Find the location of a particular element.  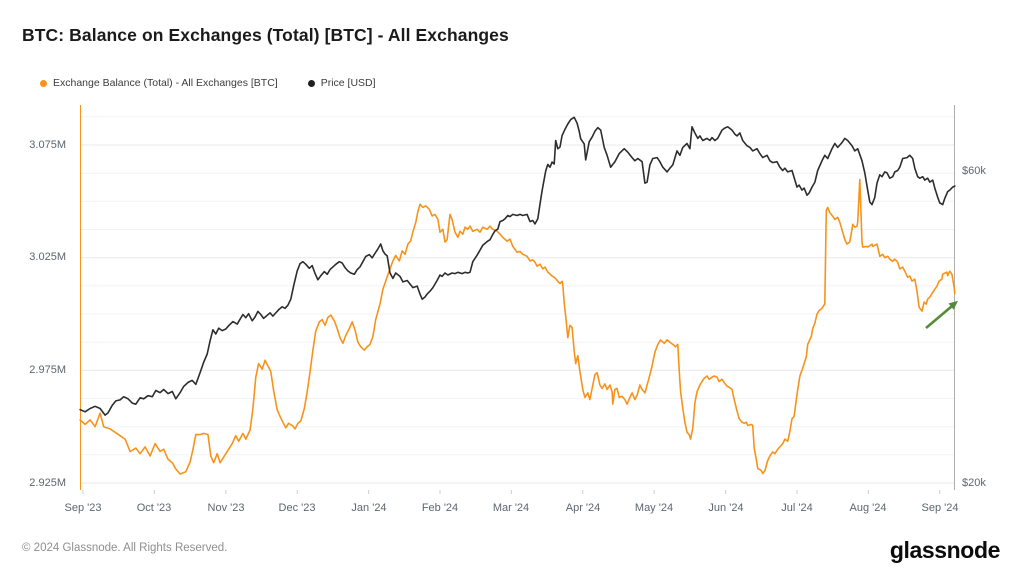

y-axis-label-left: 2.975M is located at coordinates (47, 370).